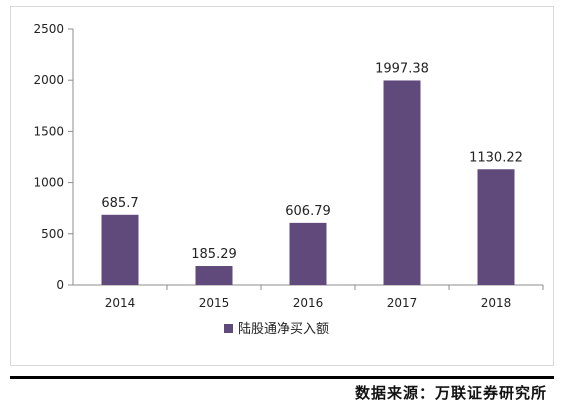  I want to click on x-tick-label: 2015, so click(214, 303).